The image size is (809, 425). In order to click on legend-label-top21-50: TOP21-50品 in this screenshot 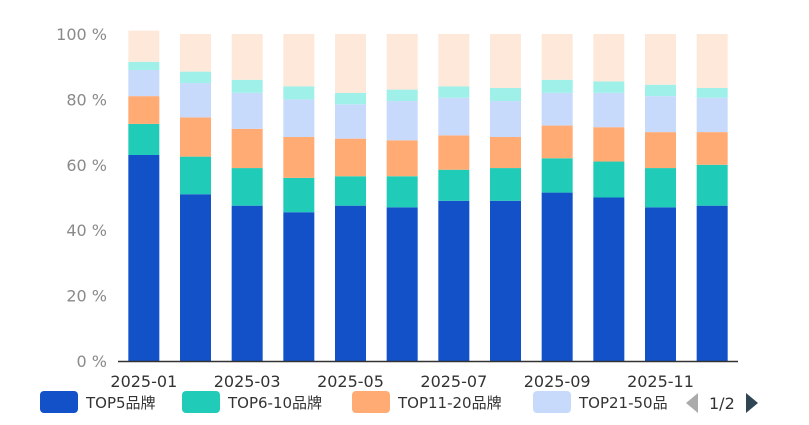, I will do `click(623, 403)`.